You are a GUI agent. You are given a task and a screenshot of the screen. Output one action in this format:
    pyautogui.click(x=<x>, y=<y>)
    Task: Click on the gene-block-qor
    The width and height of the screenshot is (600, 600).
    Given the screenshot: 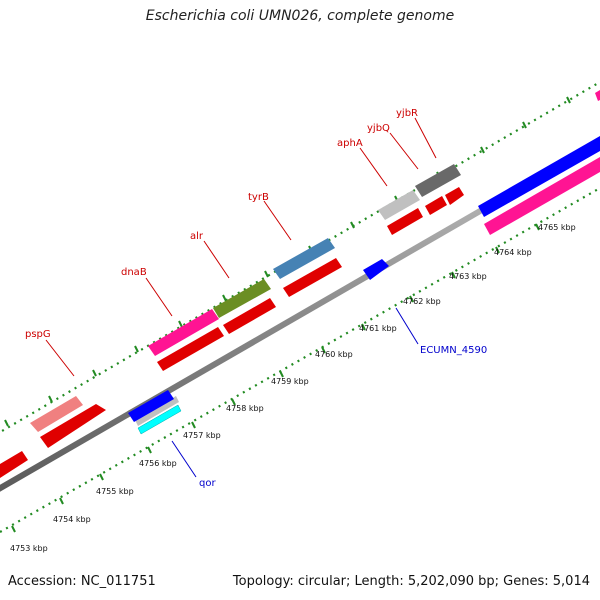 What is the action you would take?
    pyautogui.click(x=159, y=419)
    